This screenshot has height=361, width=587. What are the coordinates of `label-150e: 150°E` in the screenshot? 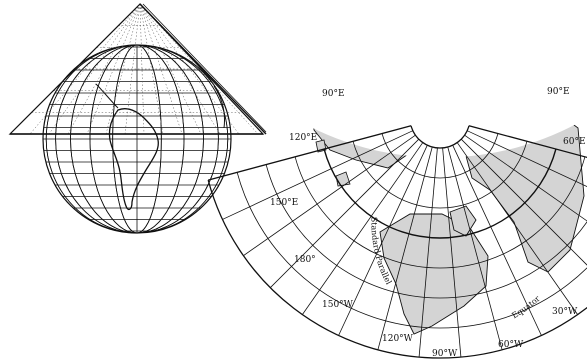 It's located at (284, 203).